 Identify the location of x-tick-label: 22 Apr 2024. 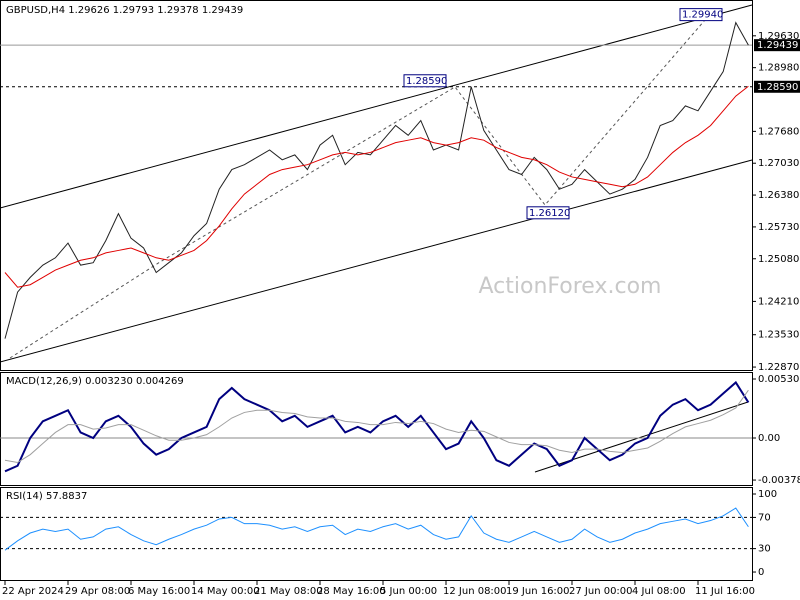
(33, 591).